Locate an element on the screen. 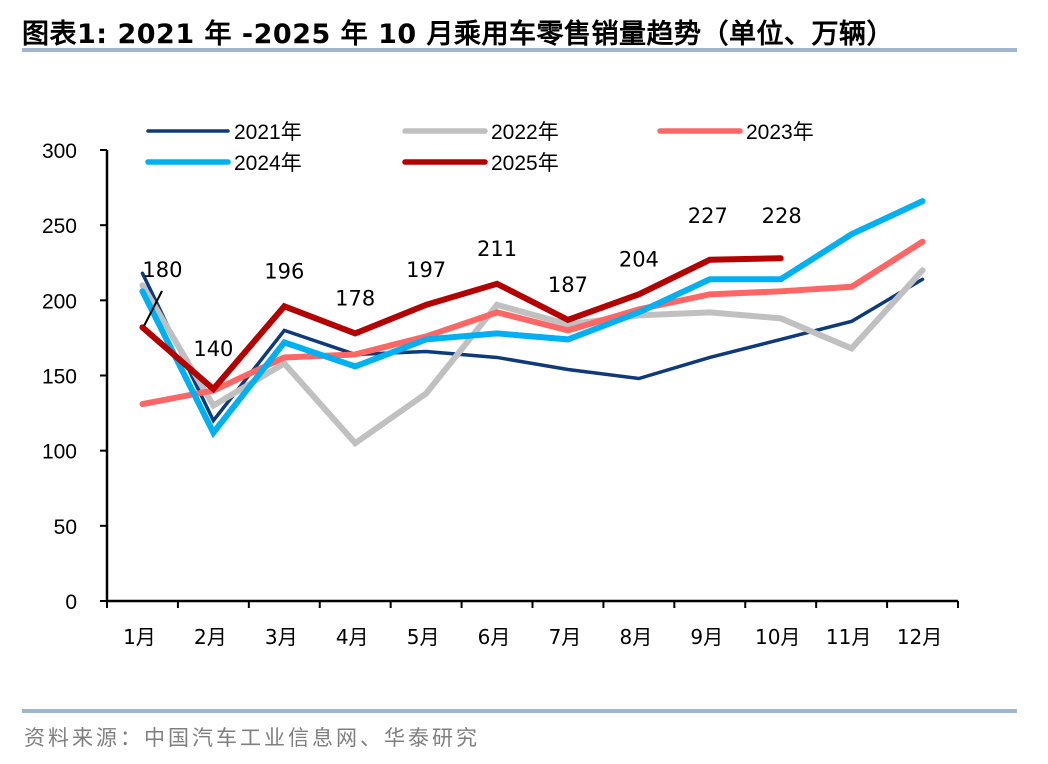 The width and height of the screenshot is (1048, 764). x-tick-label: 5月 is located at coordinates (423, 637).